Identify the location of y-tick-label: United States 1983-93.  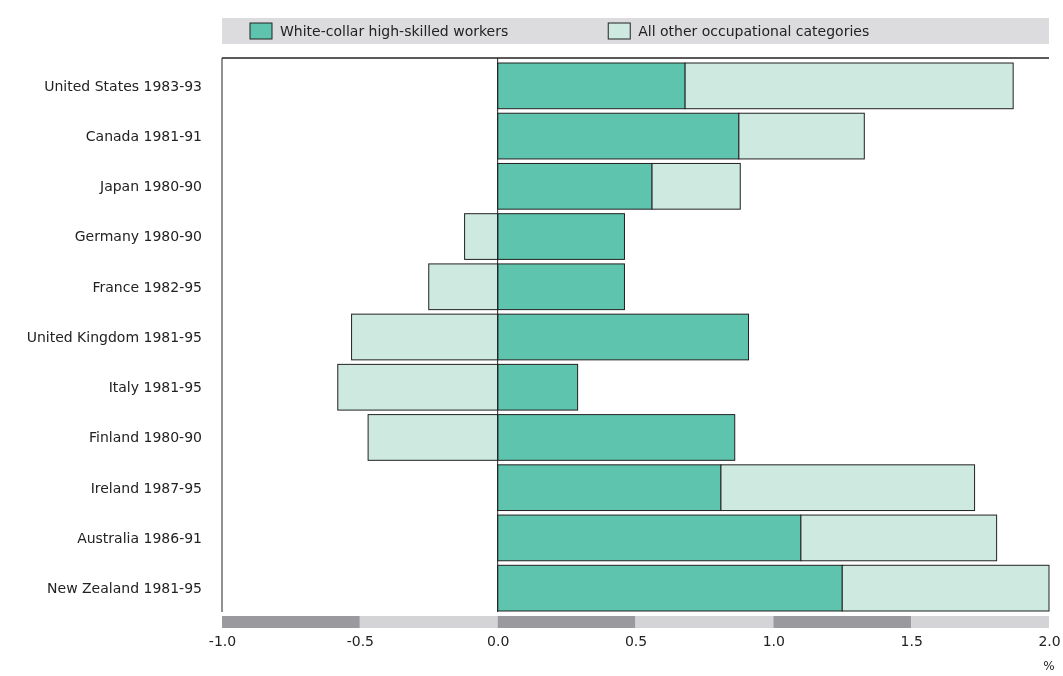
(123, 85).